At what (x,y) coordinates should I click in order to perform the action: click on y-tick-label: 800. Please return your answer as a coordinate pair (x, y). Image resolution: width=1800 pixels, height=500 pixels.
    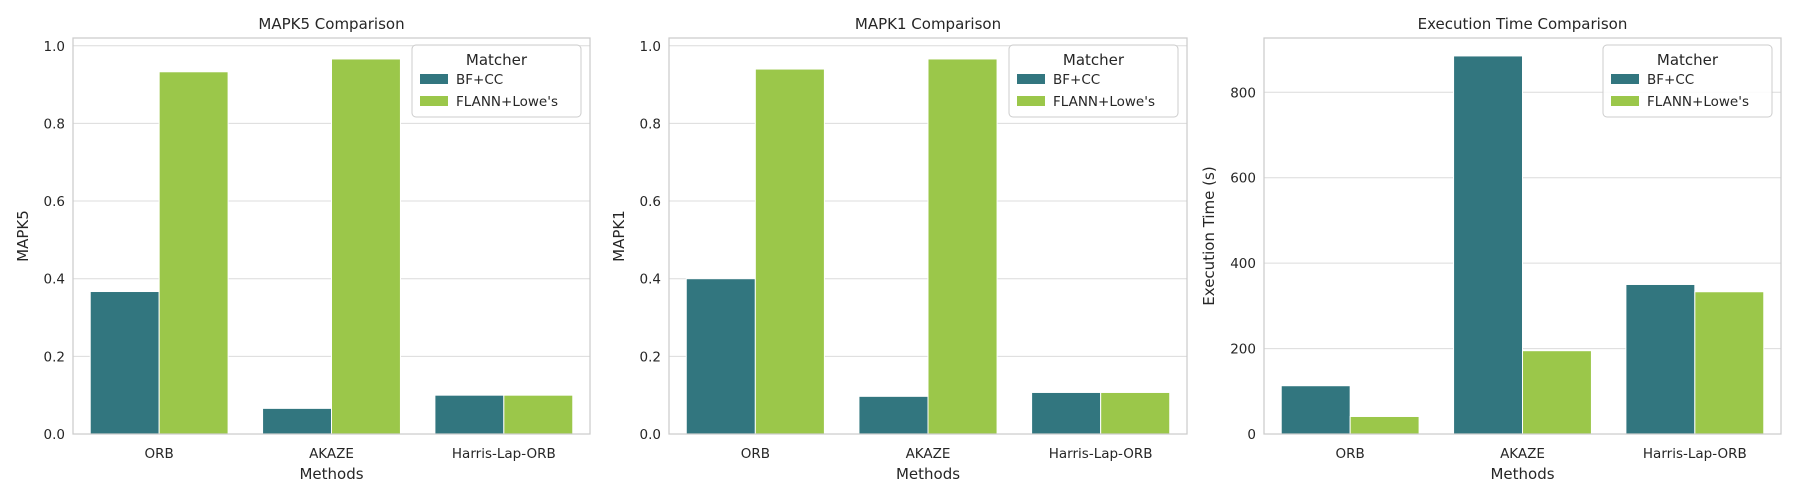
    Looking at the image, I should click on (1243, 93).